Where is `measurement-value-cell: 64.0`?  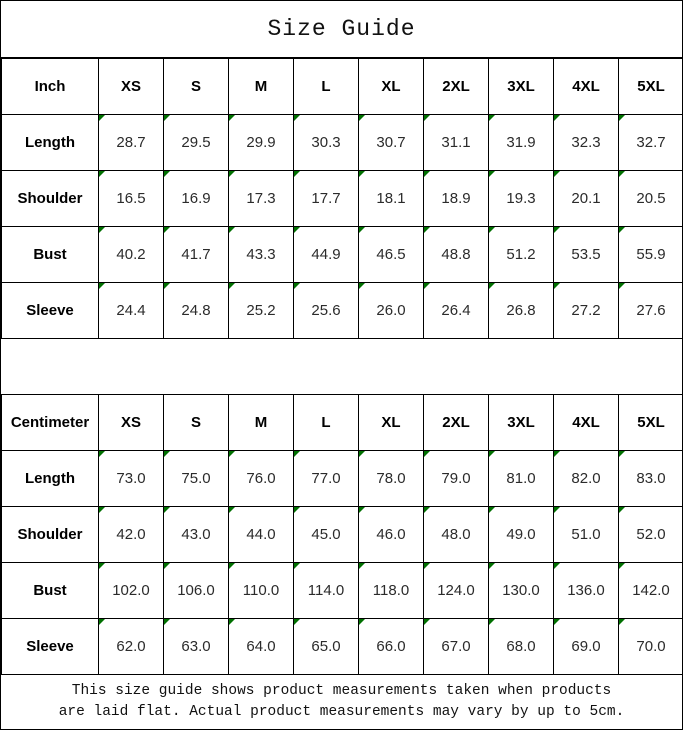
measurement-value-cell: 64.0 is located at coordinates (261, 646).